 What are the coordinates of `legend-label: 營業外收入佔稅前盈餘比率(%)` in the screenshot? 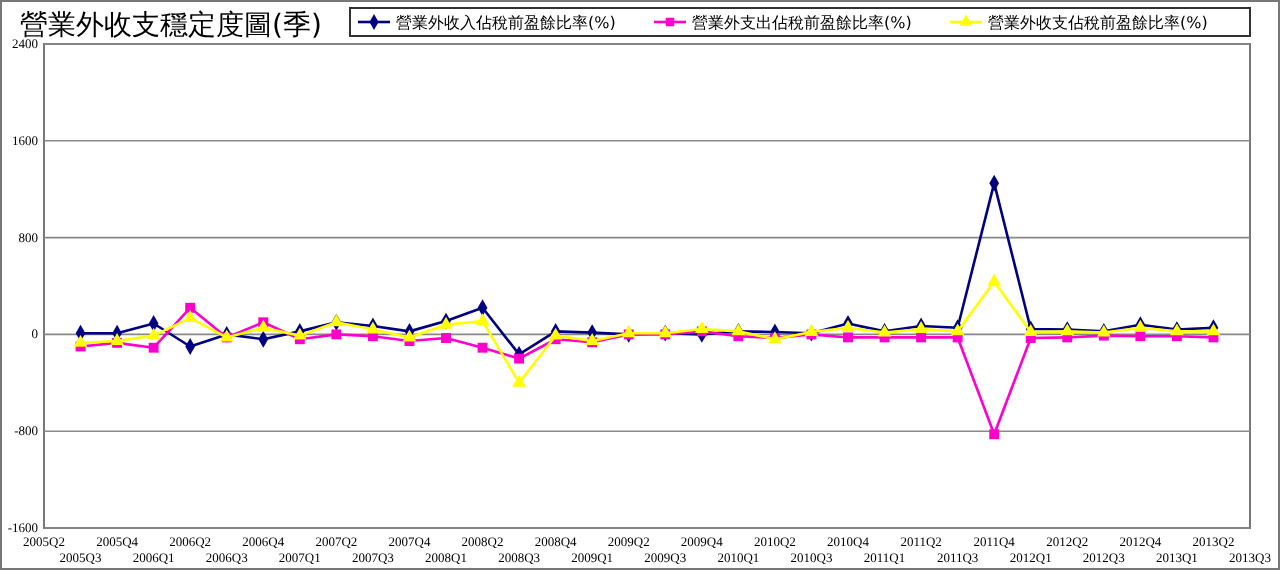 It's located at (506, 23).